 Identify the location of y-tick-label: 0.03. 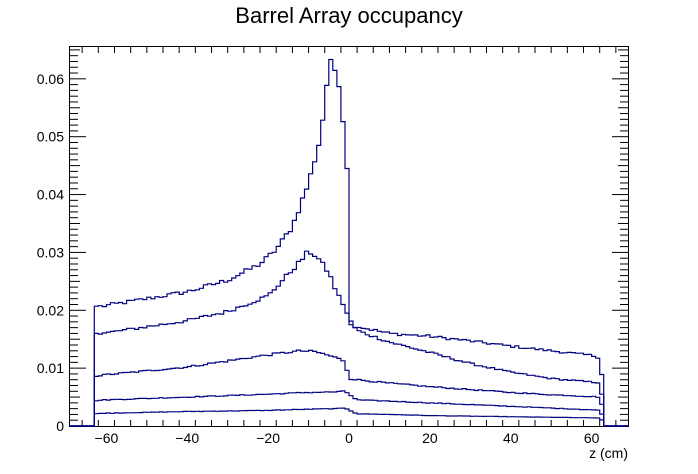
(50, 252).